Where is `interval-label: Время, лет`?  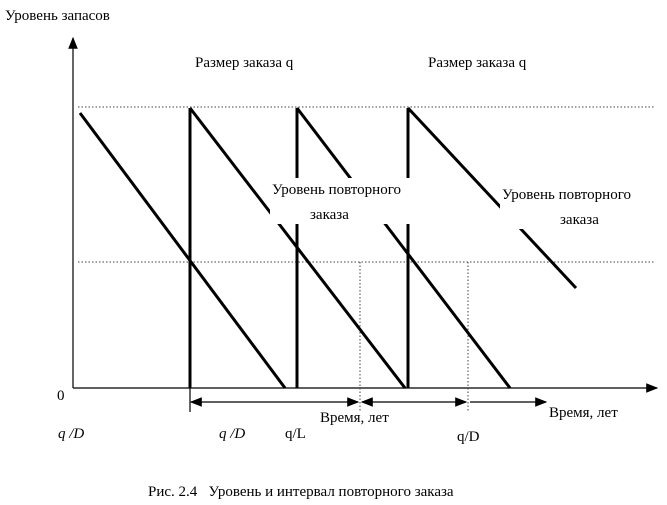 interval-label: Время, лет is located at coordinates (354, 418).